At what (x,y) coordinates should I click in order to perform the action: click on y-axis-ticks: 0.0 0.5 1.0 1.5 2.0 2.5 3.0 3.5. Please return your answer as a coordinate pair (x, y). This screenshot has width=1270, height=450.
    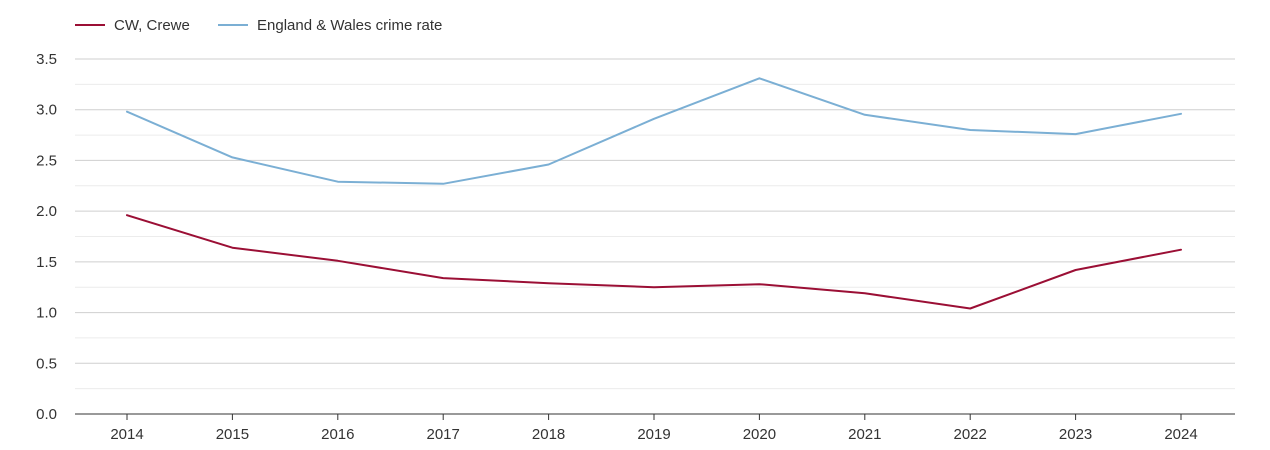
    Looking at the image, I should click on (46, 237).